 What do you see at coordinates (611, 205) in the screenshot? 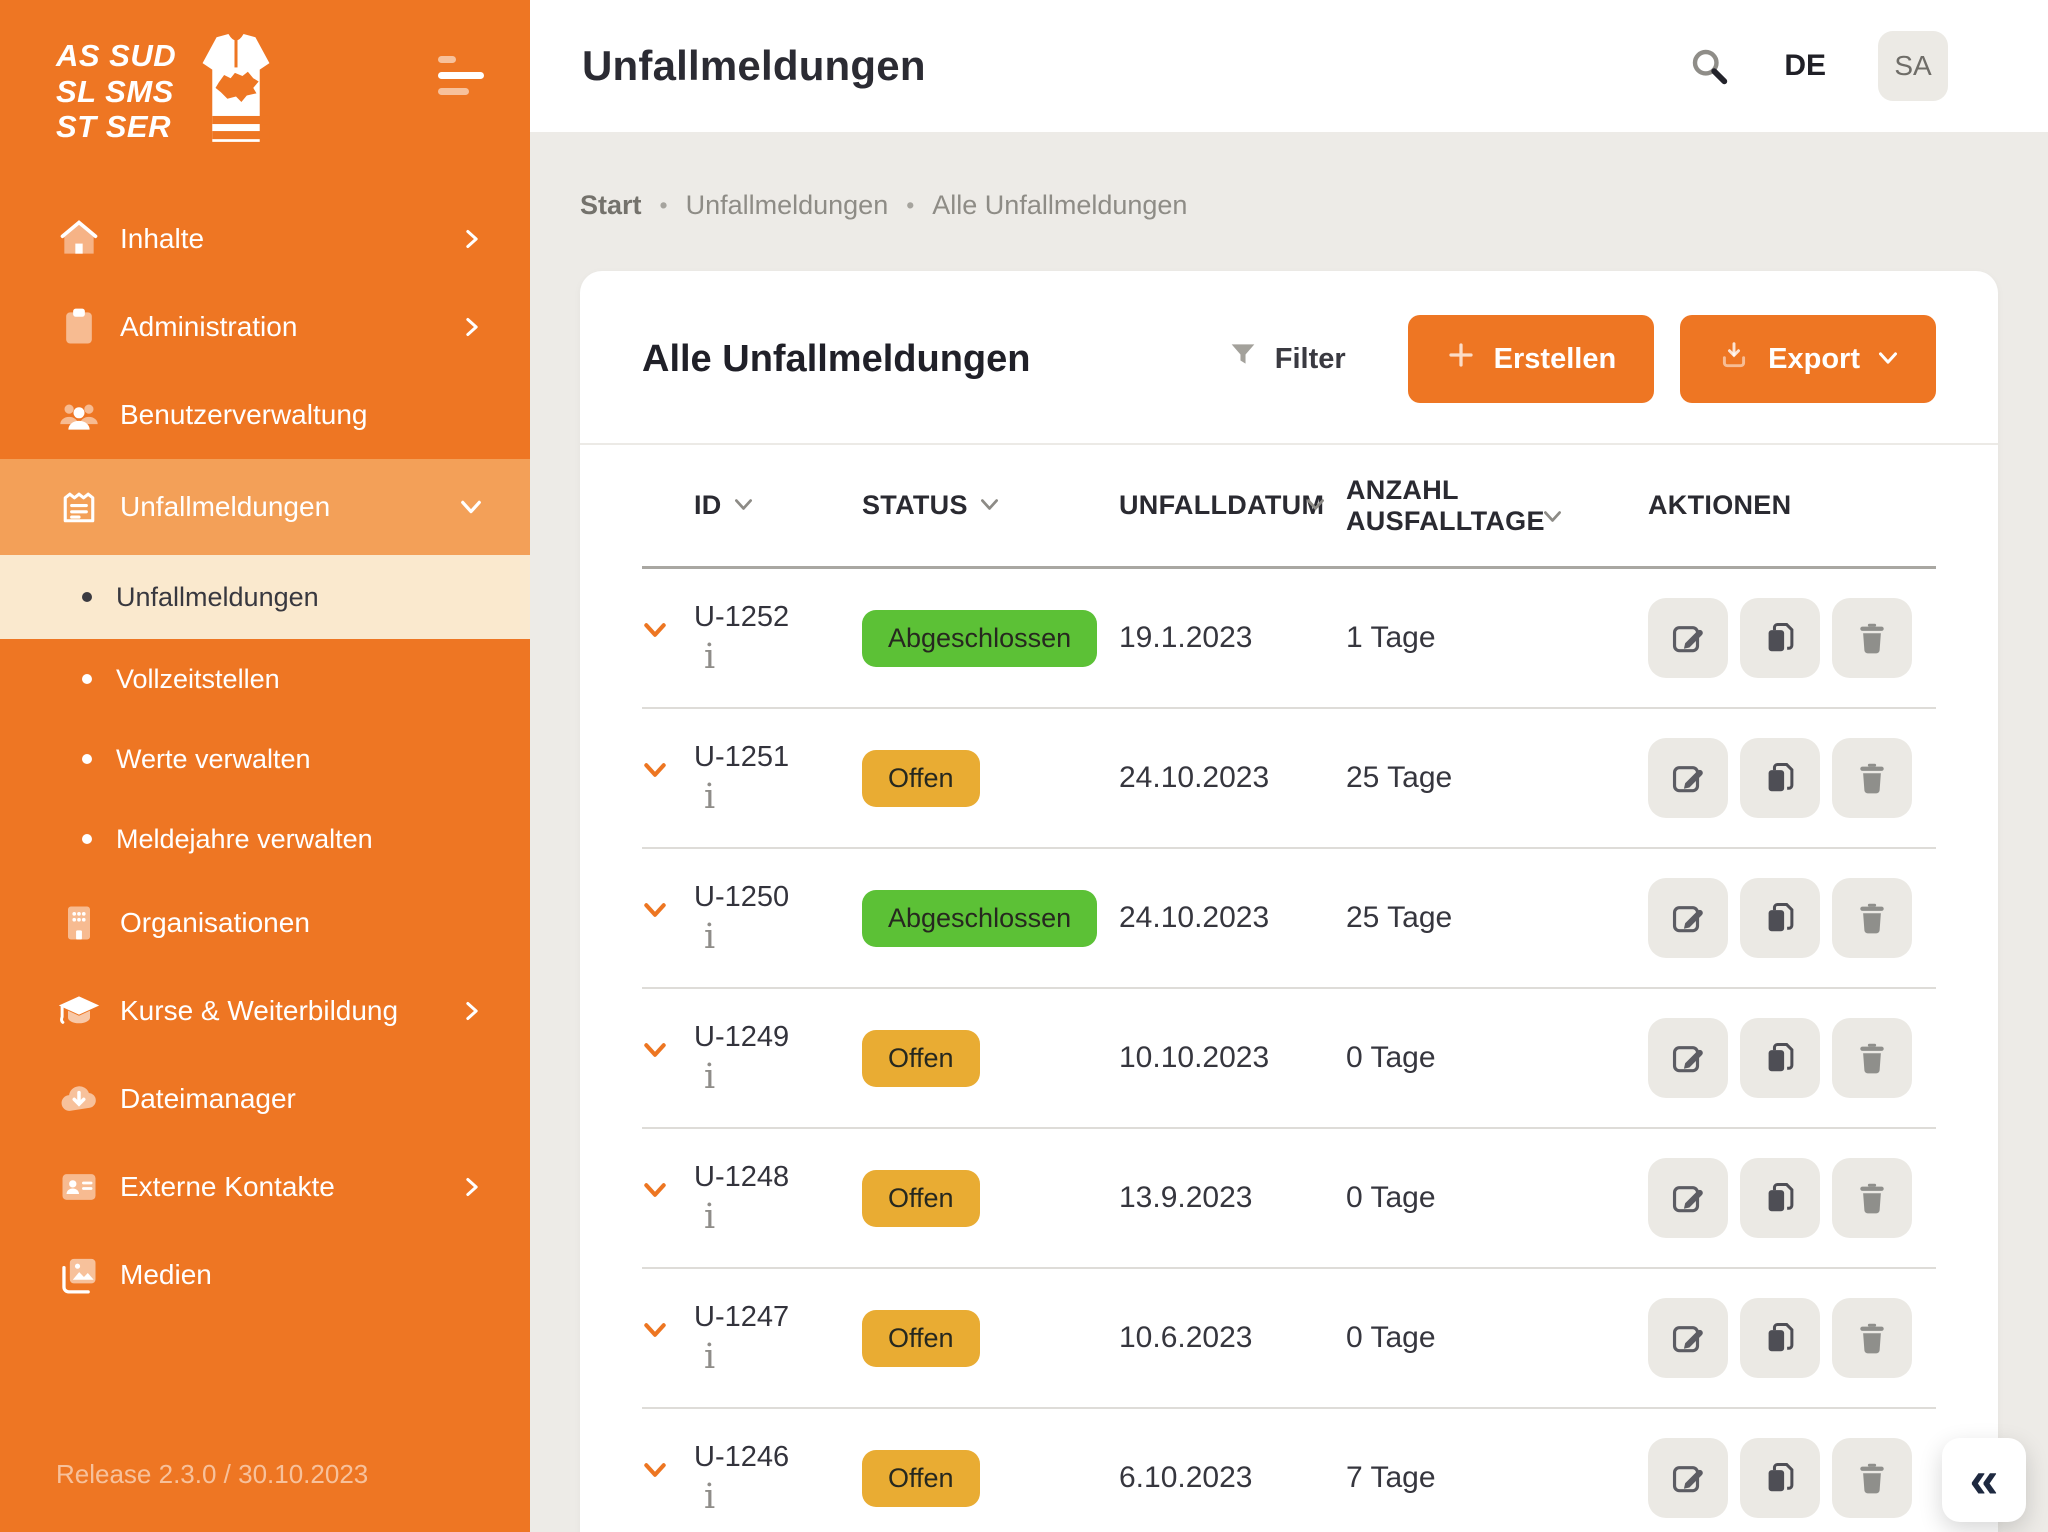
I see `breadcrumb-start: Start` at bounding box center [611, 205].